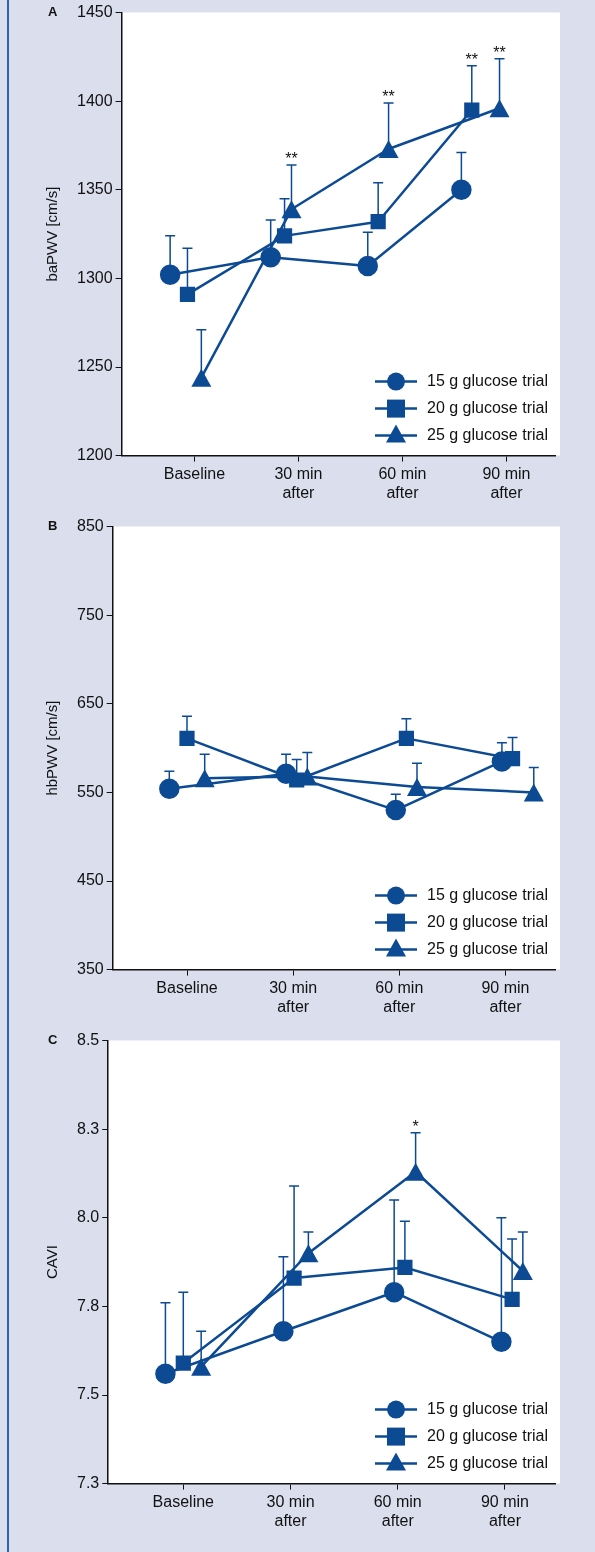 Image resolution: width=595 pixels, height=1552 pixels. Describe the element at coordinates (95, 277) in the screenshot. I see `y-tick-label: 1300` at that location.